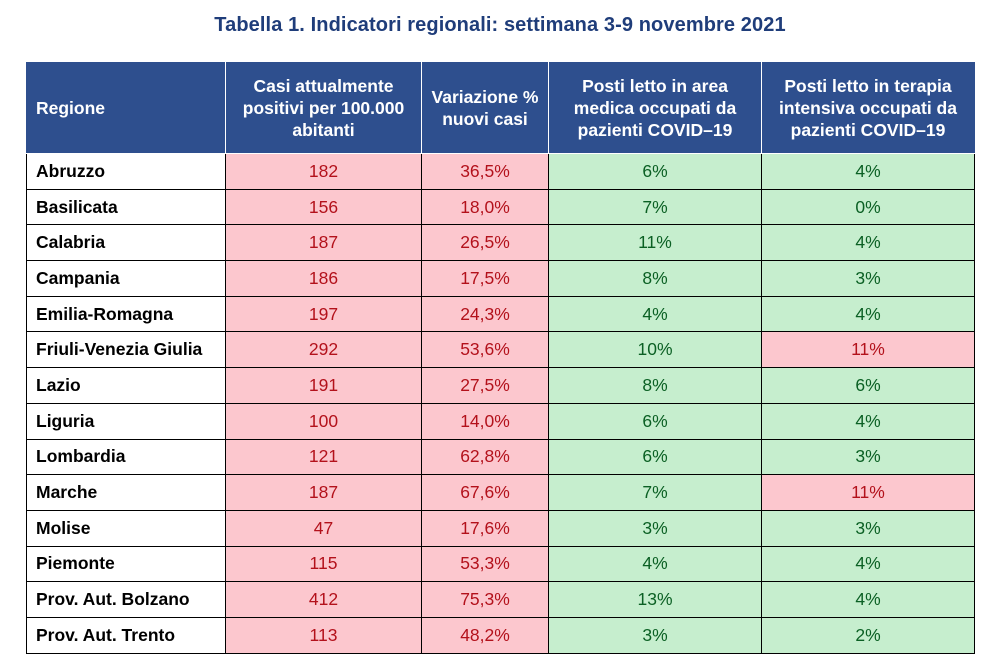 The height and width of the screenshot is (654, 1000). I want to click on table-row: Basilicata 156 18,0% 7% 0%, so click(500, 207).